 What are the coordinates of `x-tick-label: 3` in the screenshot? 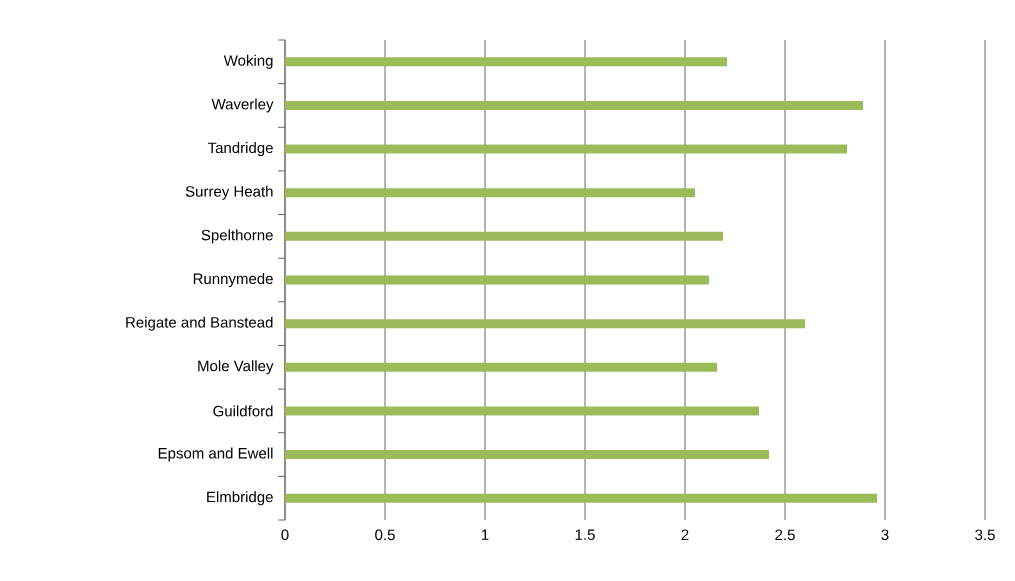 It's located at (885, 535).